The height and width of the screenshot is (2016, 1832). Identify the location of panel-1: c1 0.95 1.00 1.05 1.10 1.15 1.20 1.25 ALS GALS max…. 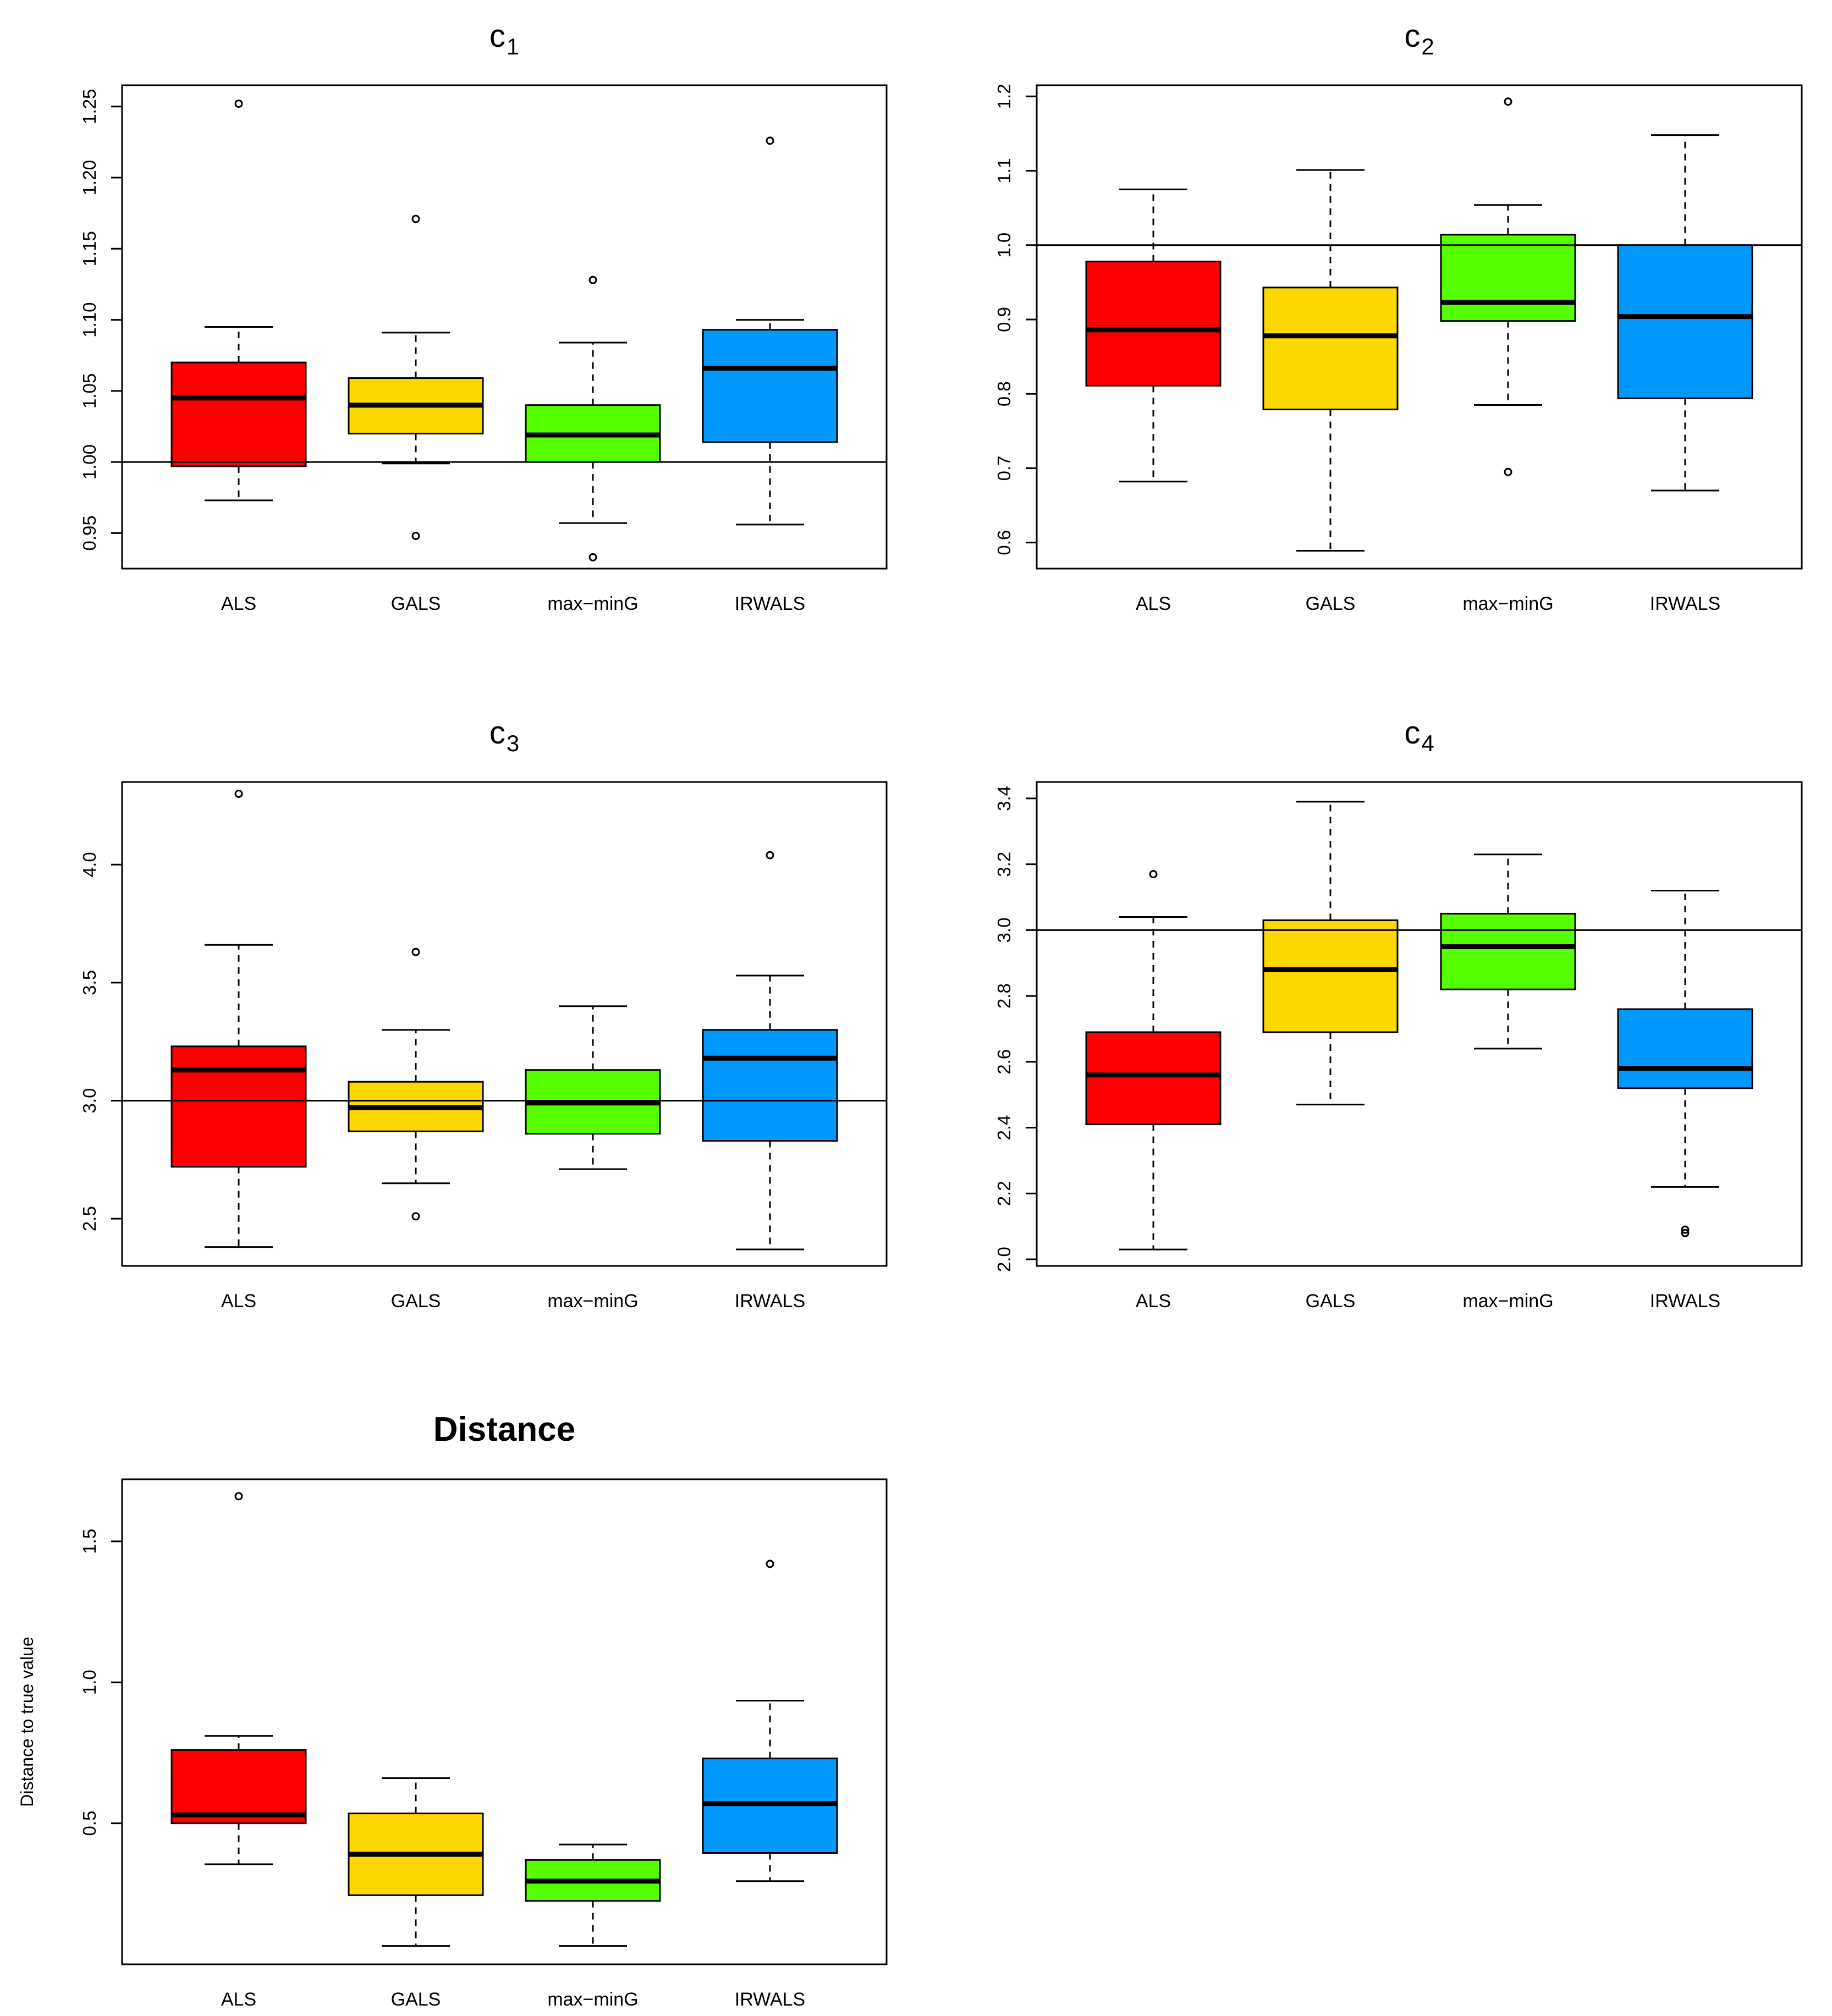
(483, 316).